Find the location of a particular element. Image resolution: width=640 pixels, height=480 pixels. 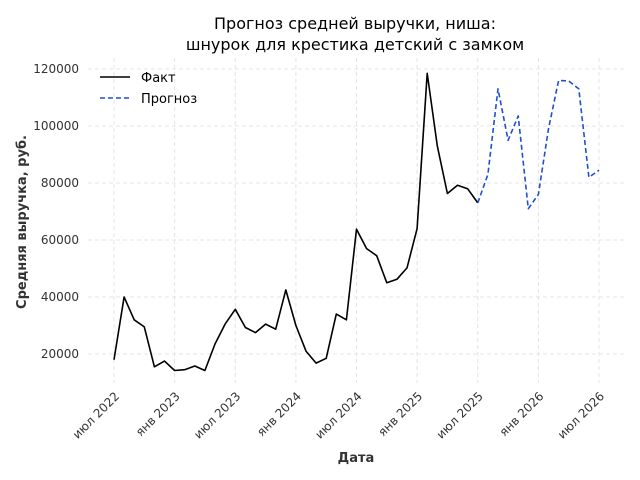

x-tick-label: июл 2024 is located at coordinates (338, 415).